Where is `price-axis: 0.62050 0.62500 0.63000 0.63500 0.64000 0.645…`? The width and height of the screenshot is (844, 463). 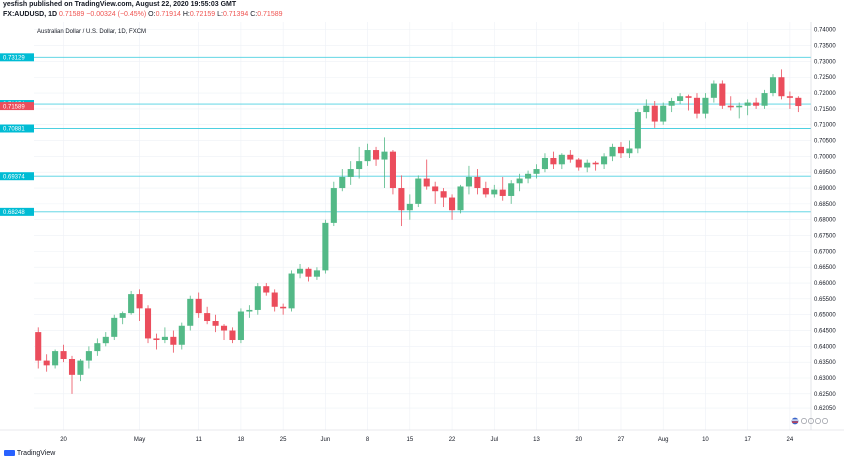 price-axis: 0.62050 0.62500 0.63000 0.63500 0.64000 0.645… is located at coordinates (825, 220).